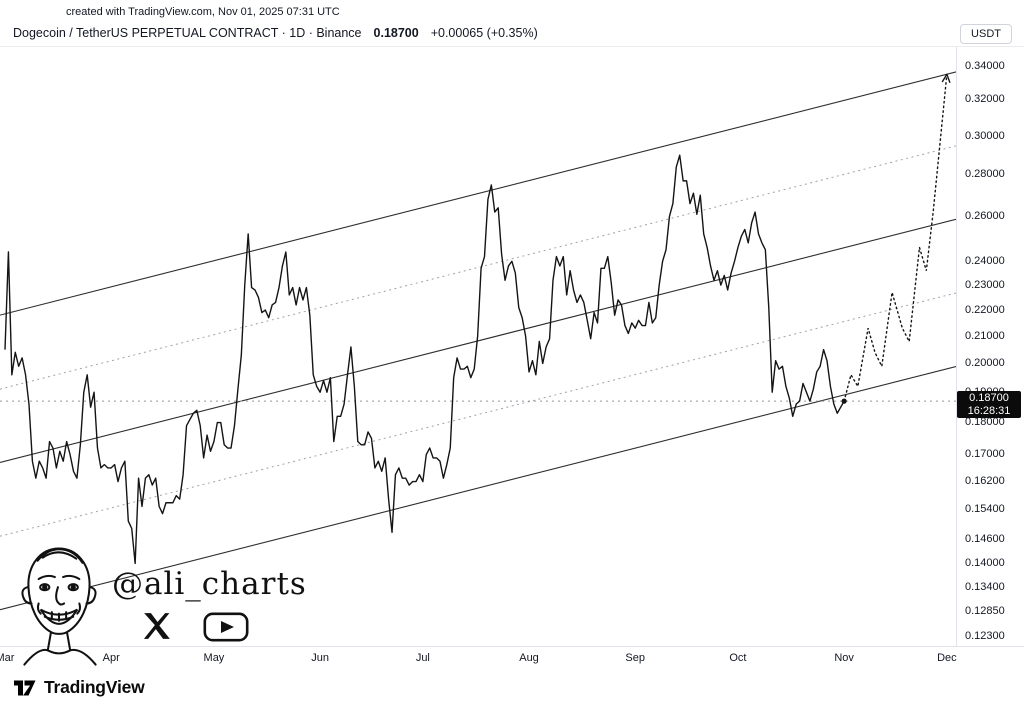 Image resolution: width=1024 pixels, height=711 pixels. What do you see at coordinates (985, 454) in the screenshot?
I see `price-axis-label: 0.17000` at bounding box center [985, 454].